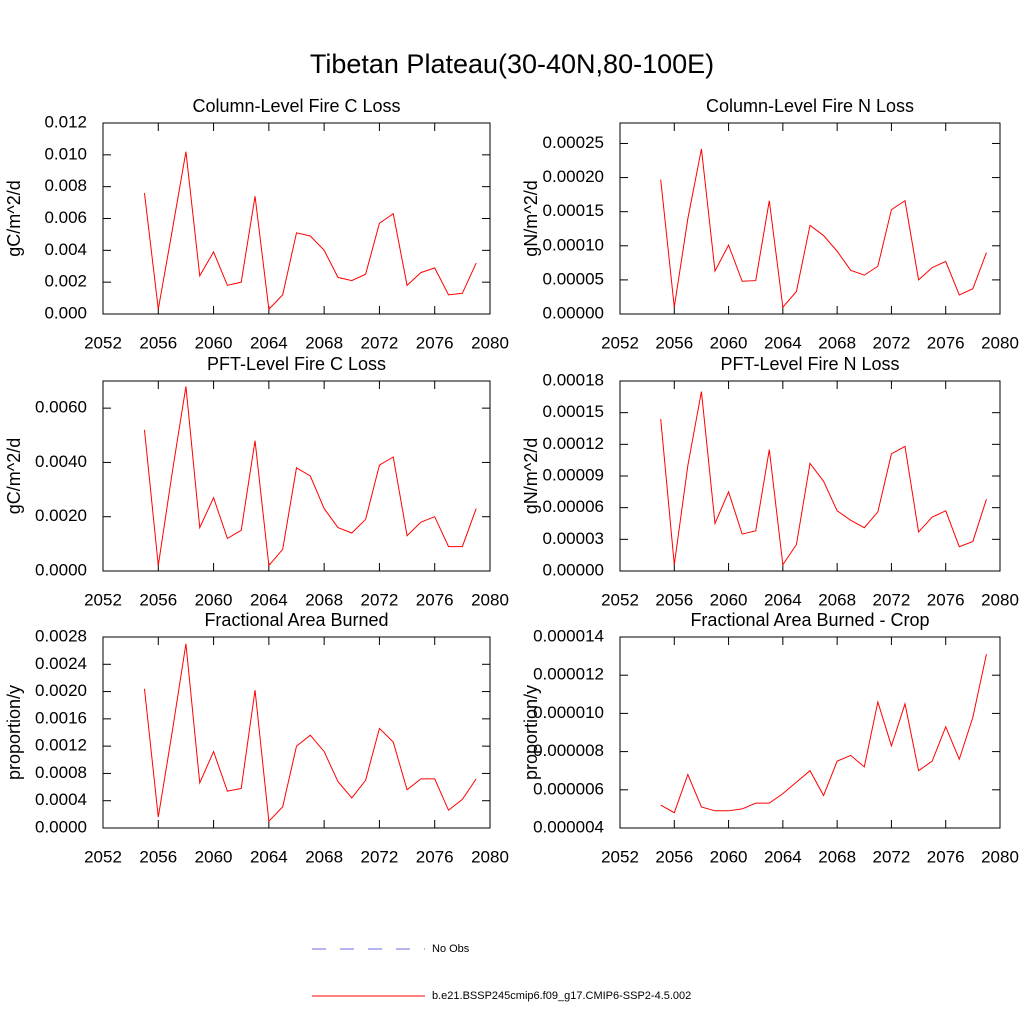 The image size is (1024, 1024). Describe the element at coordinates (61, 745) in the screenshot. I see `y-tick-label: 0.0012` at that location.